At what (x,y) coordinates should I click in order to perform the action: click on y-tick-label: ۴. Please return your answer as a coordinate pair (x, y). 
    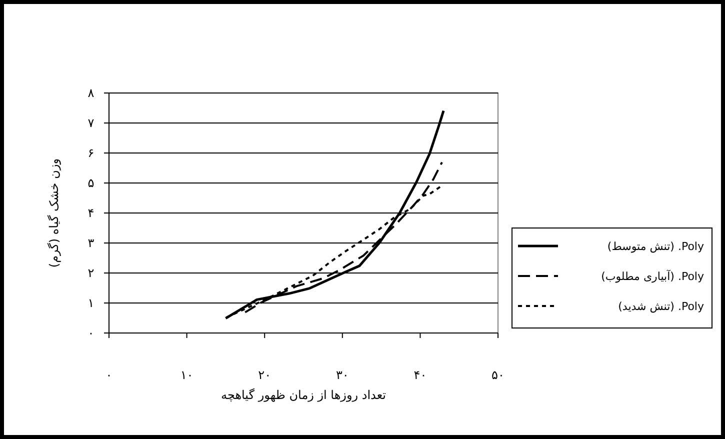
    Looking at the image, I should click on (91, 213).